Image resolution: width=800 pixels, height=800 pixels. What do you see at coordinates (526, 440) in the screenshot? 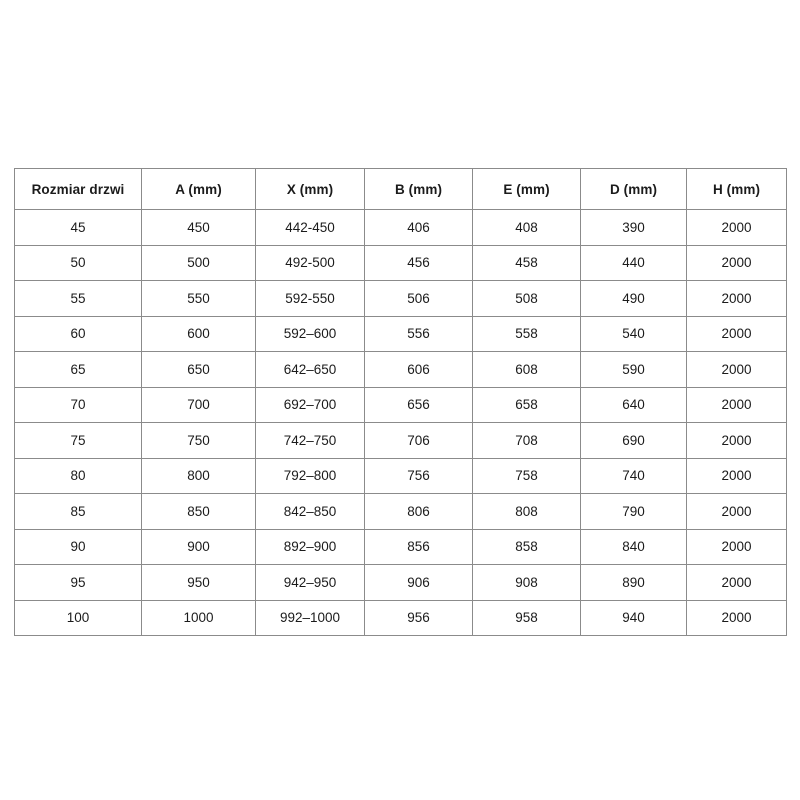
I see `table-cell: 708` at bounding box center [526, 440].